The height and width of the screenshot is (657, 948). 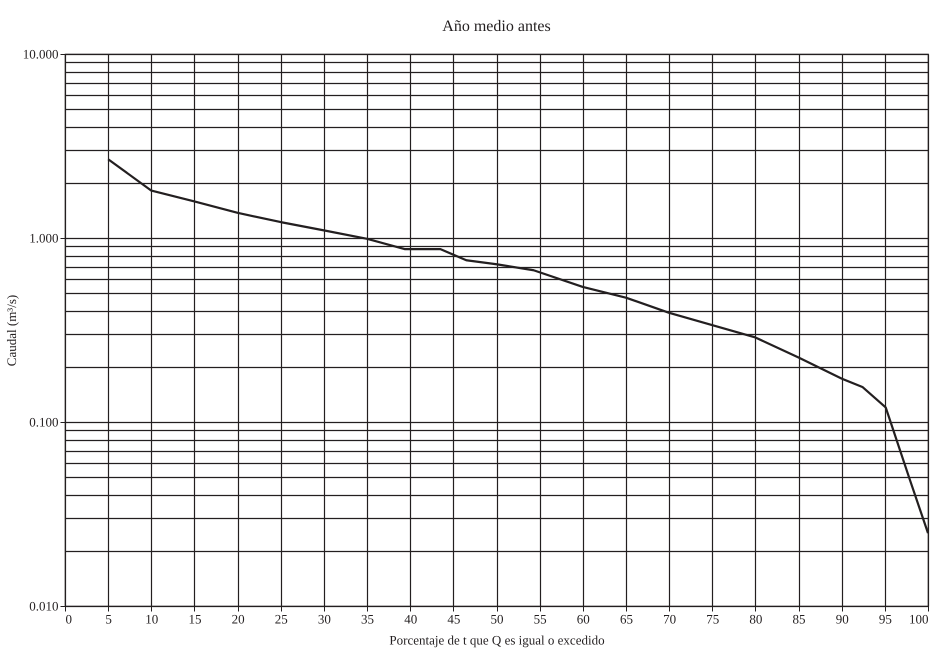 What do you see at coordinates (43, 422) in the screenshot?
I see `y-tick-label: 0.100` at bounding box center [43, 422].